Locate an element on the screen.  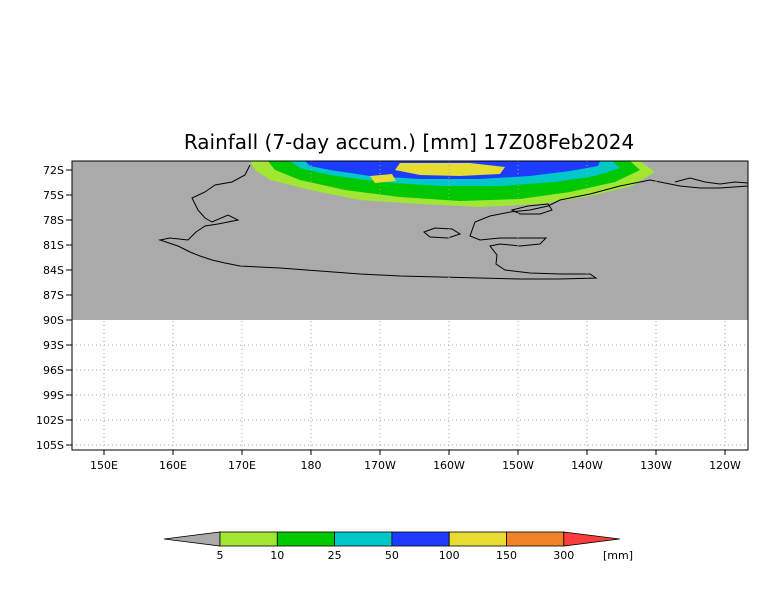
lon-tick-label: 170W is located at coordinates (380, 465).